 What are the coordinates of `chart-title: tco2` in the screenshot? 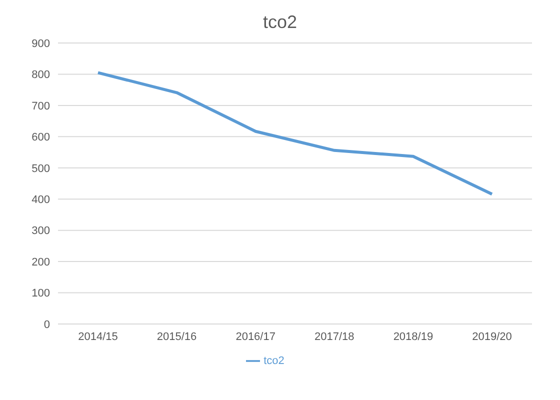 It's located at (280, 22).